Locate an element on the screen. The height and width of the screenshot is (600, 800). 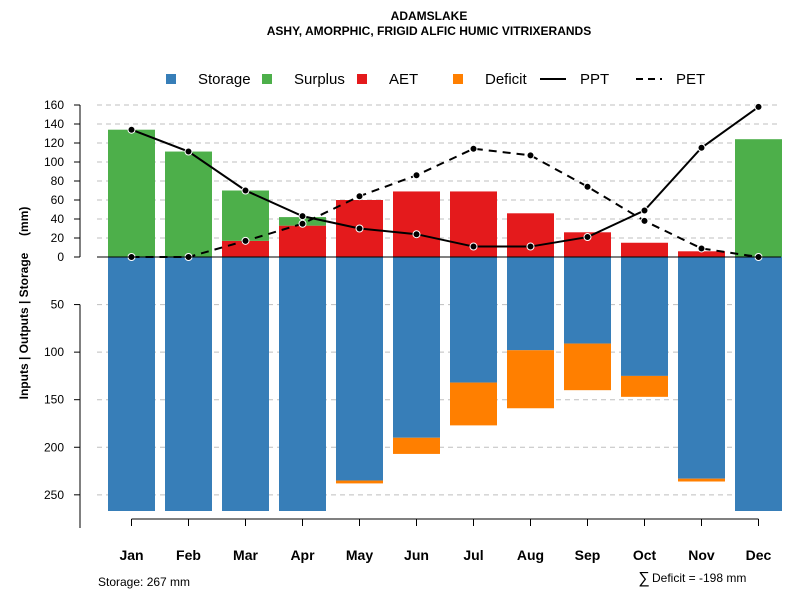
legend-pet-label: PET is located at coordinates (690, 79).